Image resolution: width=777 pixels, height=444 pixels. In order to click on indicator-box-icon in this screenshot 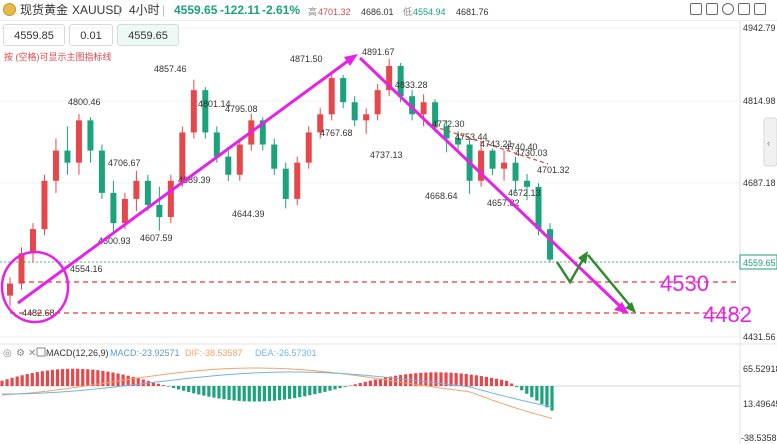, I will do `click(41, 352)`.